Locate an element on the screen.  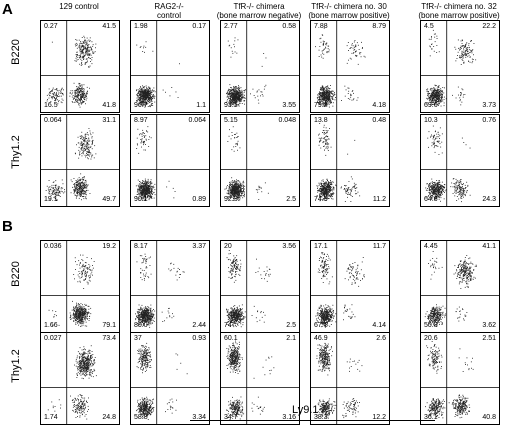
dot-plot-r4-c1: 0.027 73.4 1.74 24.8 is located at coordinates (80, 378).